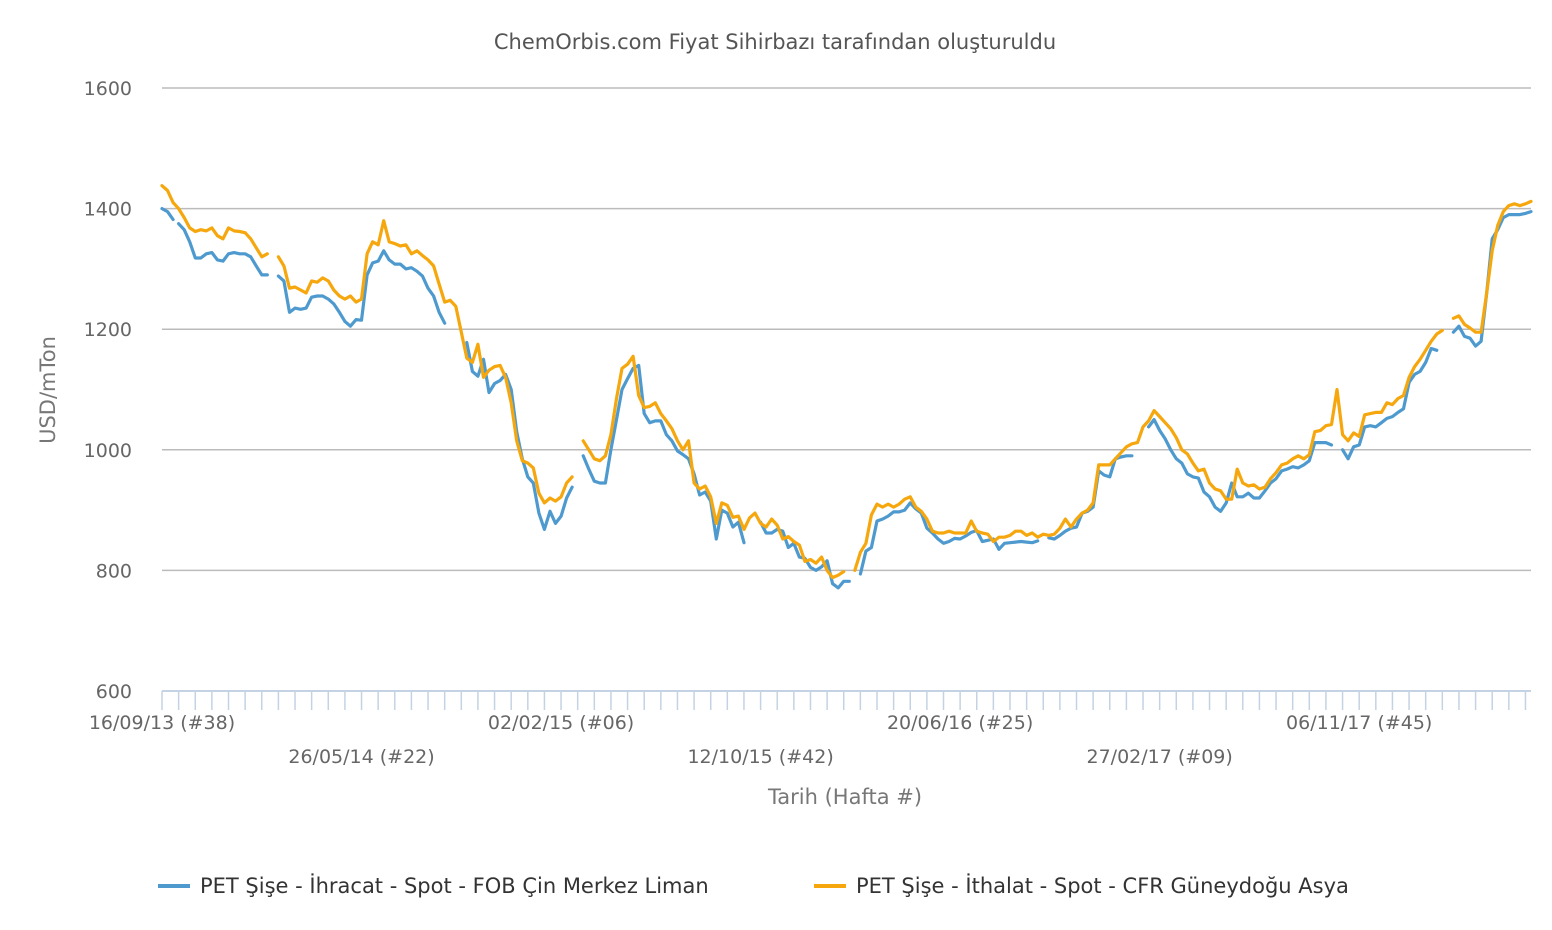 This screenshot has width=1552, height=930. Describe the element at coordinates (114, 571) in the screenshot. I see `y-tick-label: 800` at that location.